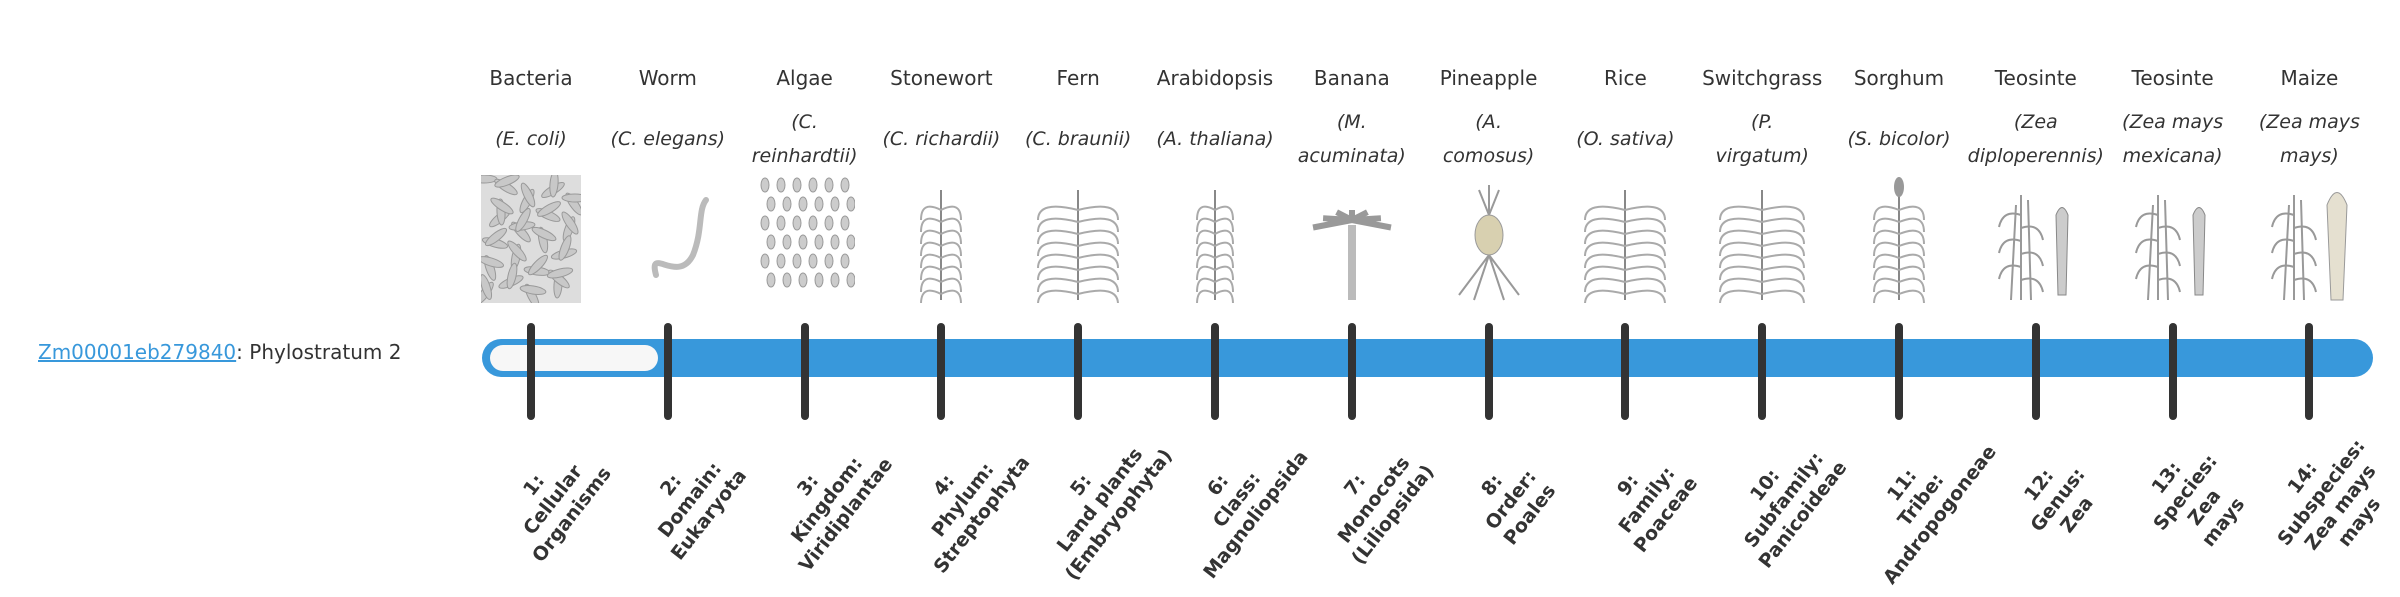 The height and width of the screenshot is (597, 2400). I want to click on latin-name: (C. braunii), so click(1078, 139).